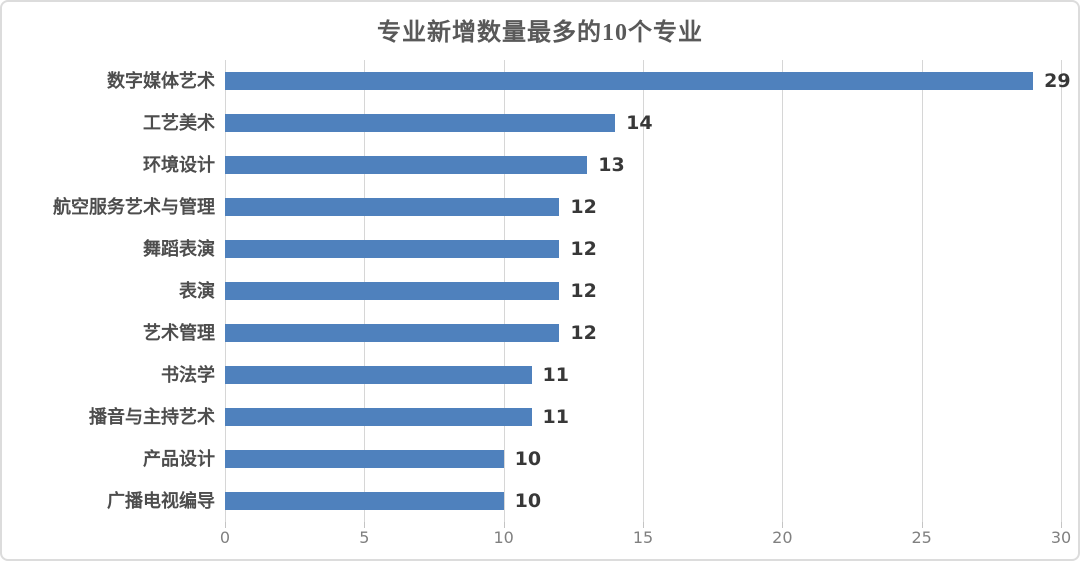  What do you see at coordinates (179, 459) in the screenshot?
I see `category-label: 产品设计` at bounding box center [179, 459].